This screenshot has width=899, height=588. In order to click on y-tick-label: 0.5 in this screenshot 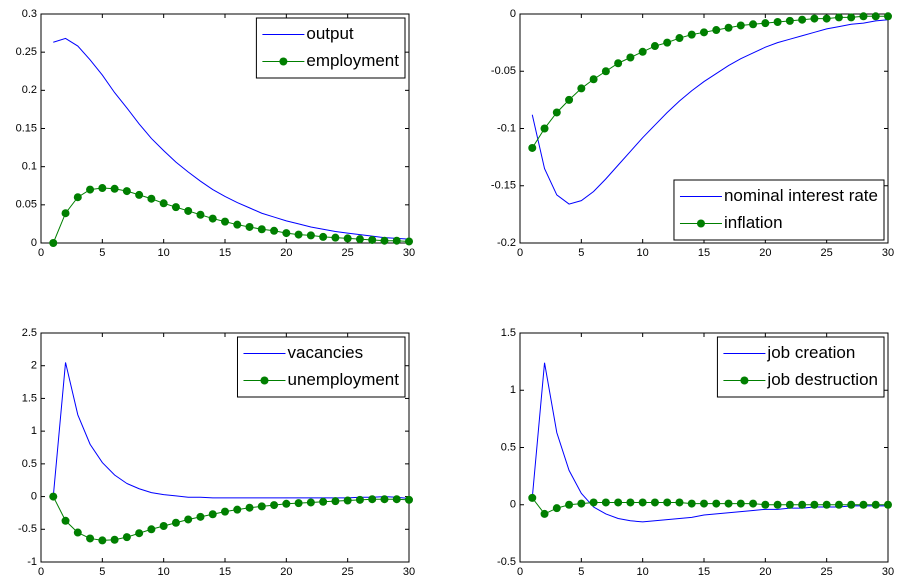, I will do `click(29, 464)`.